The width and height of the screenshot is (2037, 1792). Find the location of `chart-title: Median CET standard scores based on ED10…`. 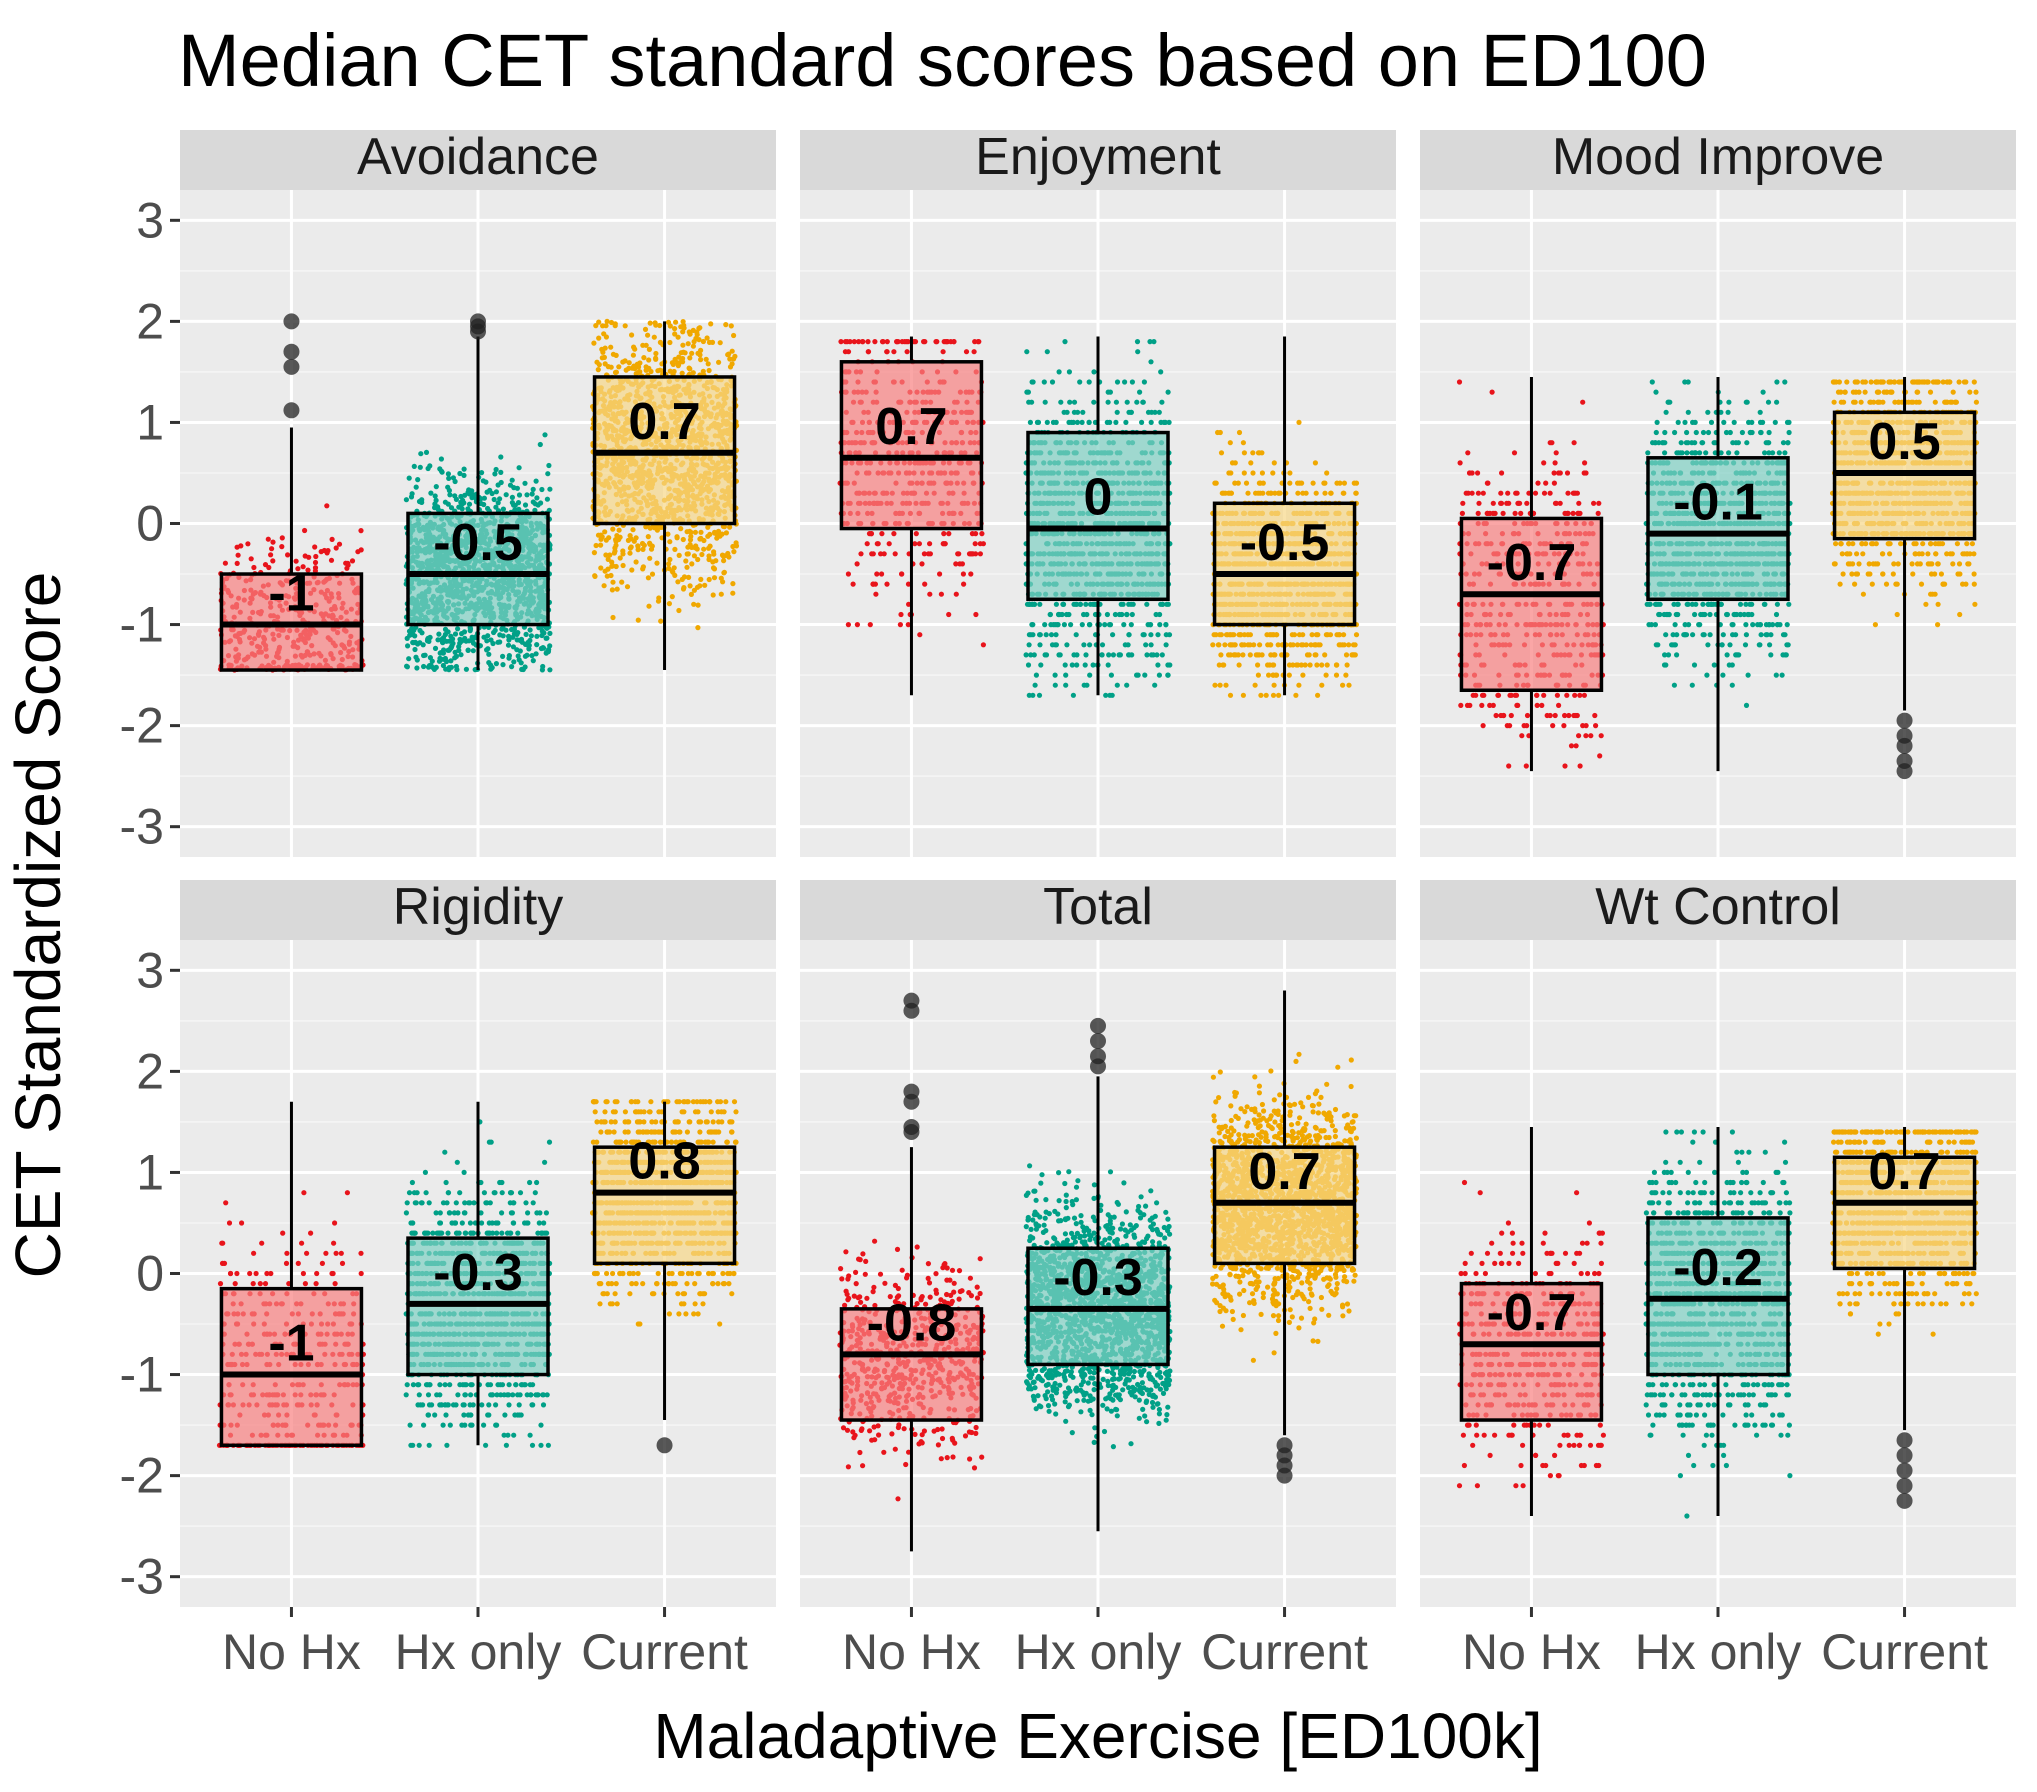

chart-title: Median CET standard scores based on ED10… is located at coordinates (942, 60).